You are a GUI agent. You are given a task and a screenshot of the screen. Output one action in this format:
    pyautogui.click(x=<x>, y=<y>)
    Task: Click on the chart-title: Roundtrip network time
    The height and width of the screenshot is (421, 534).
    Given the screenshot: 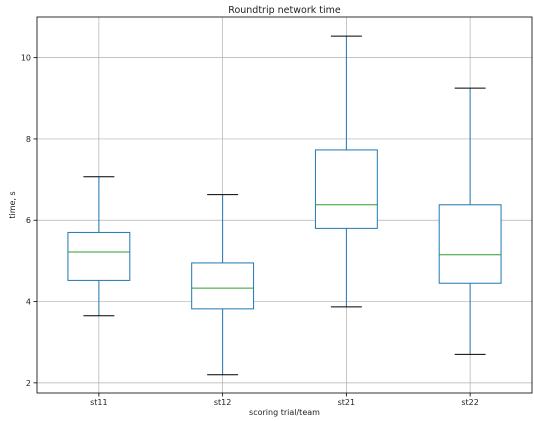 What is the action you would take?
    pyautogui.click(x=284, y=10)
    